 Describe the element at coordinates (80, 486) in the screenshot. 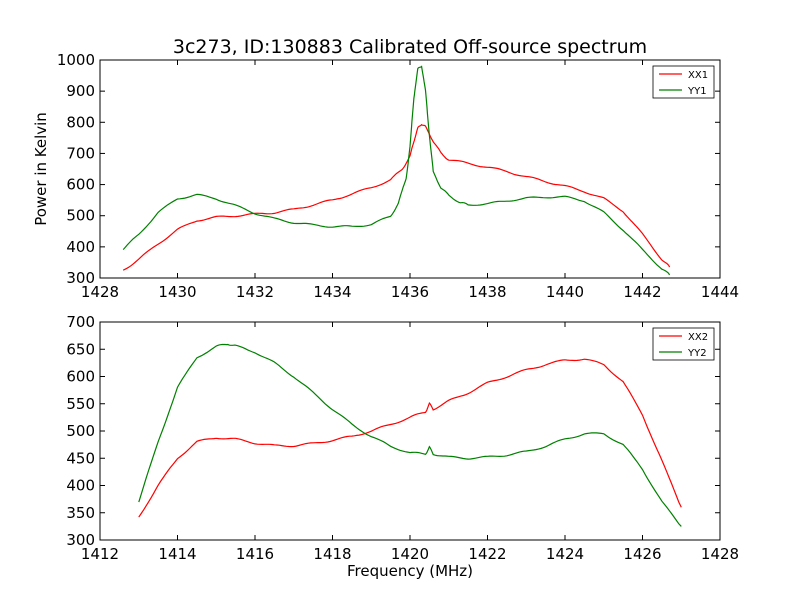

I see `bottom-y-tick-label: 400` at that location.